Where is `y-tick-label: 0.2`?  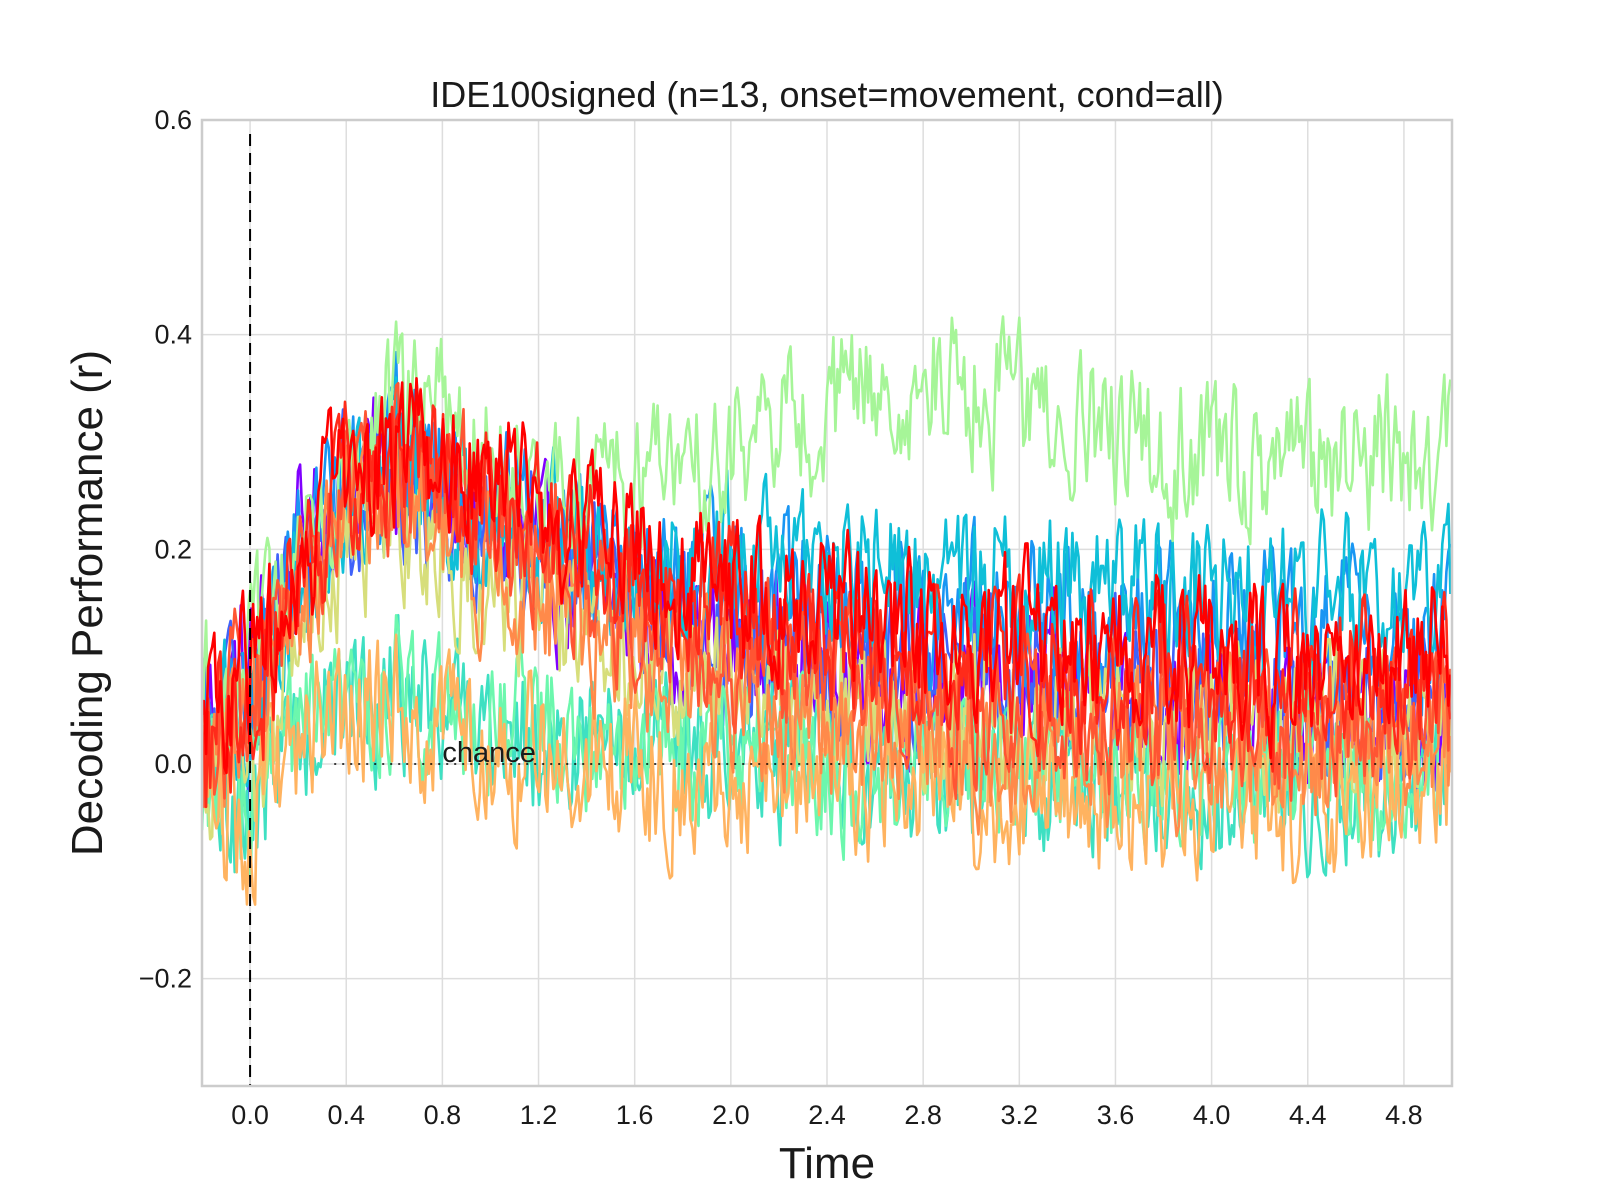
y-tick-label: 0.2 is located at coordinates (173, 549).